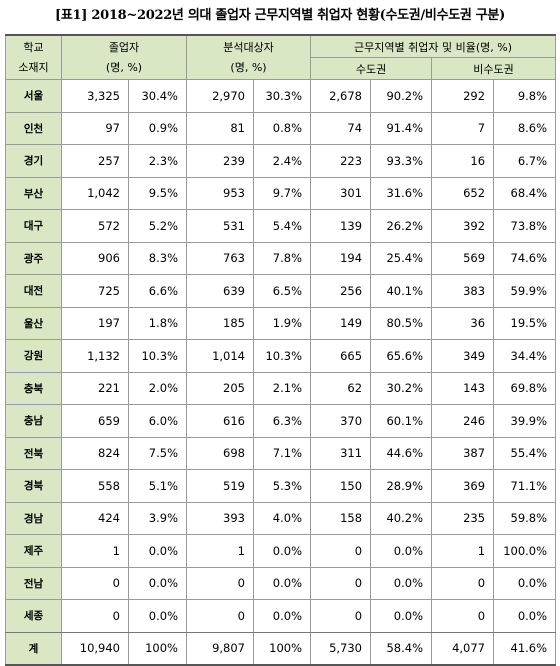 The width and height of the screenshot is (560, 666). What do you see at coordinates (525, 96) in the screenshot?
I see `non-p-cell: 9.8%` at bounding box center [525, 96].